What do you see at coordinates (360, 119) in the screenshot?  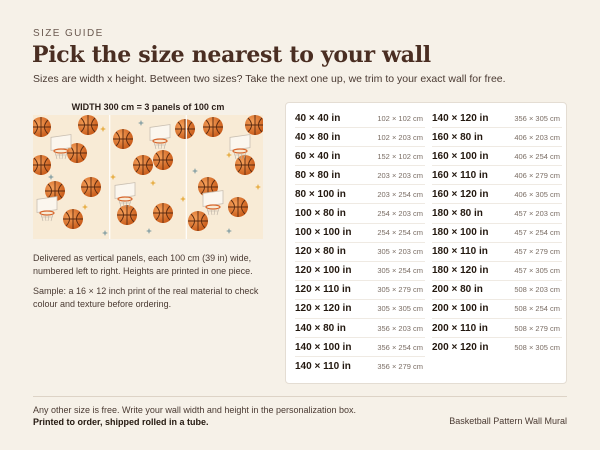 I see `size-row: 40 × 40 in 102 × 102 cm` at bounding box center [360, 119].